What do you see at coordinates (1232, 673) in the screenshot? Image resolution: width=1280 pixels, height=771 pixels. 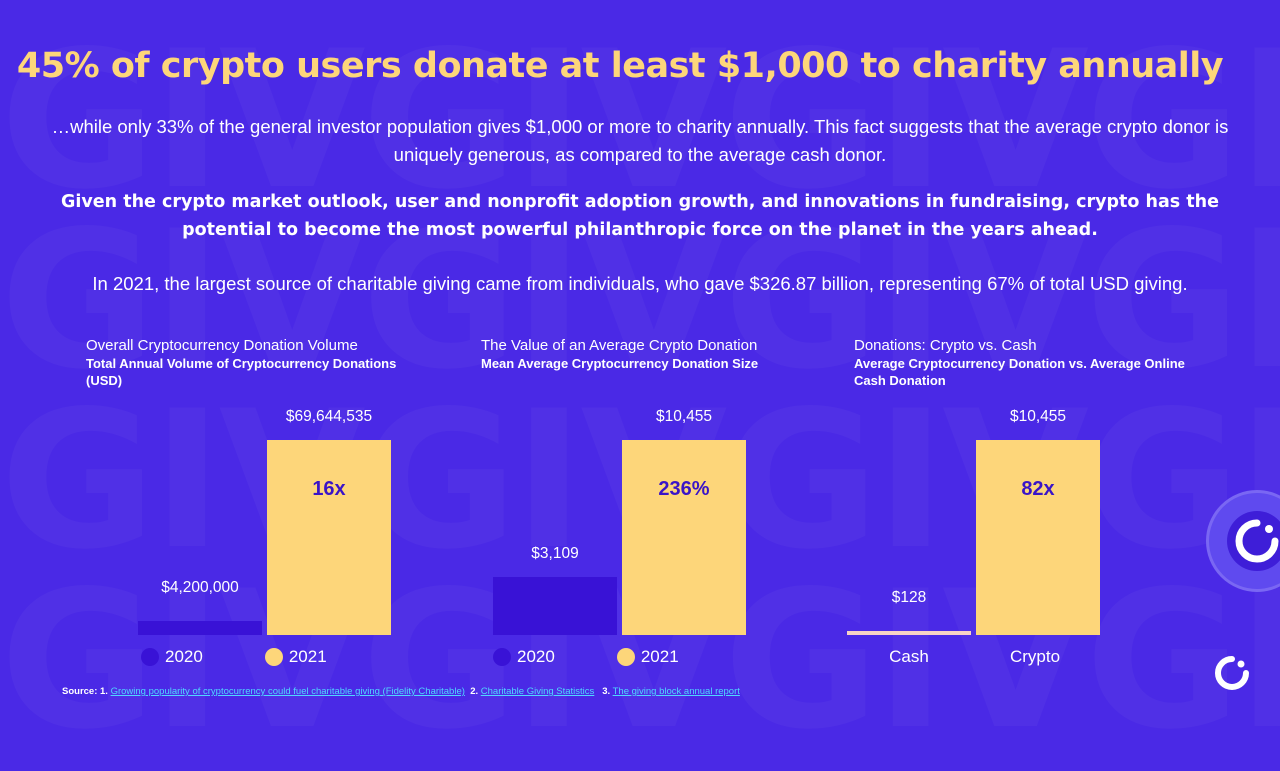 I see `giving-block-corner-logo-icon` at bounding box center [1232, 673].